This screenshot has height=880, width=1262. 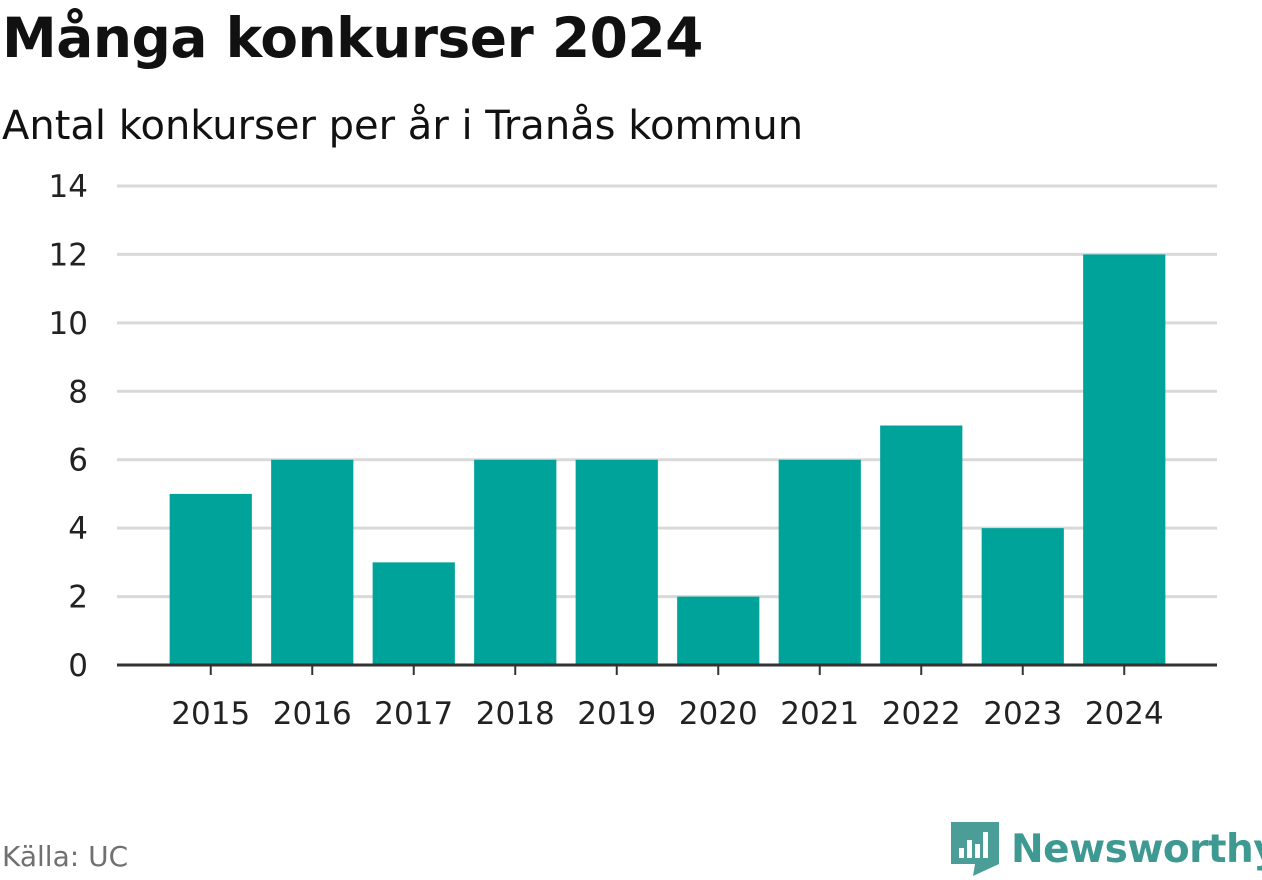 What do you see at coordinates (1124, 459) in the screenshot?
I see `bar-2024` at bounding box center [1124, 459].